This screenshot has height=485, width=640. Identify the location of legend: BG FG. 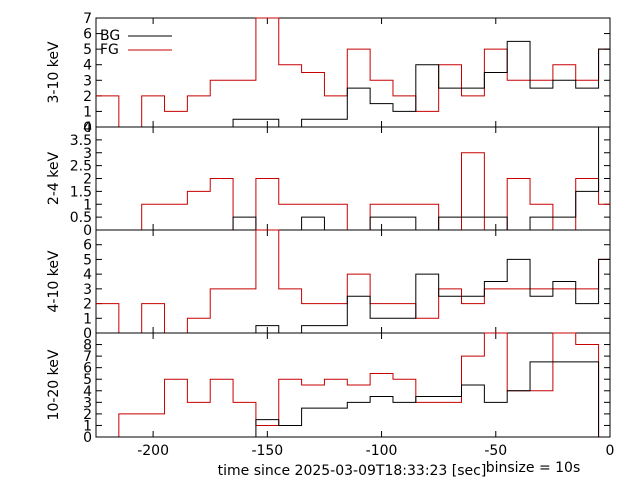
(136, 43).